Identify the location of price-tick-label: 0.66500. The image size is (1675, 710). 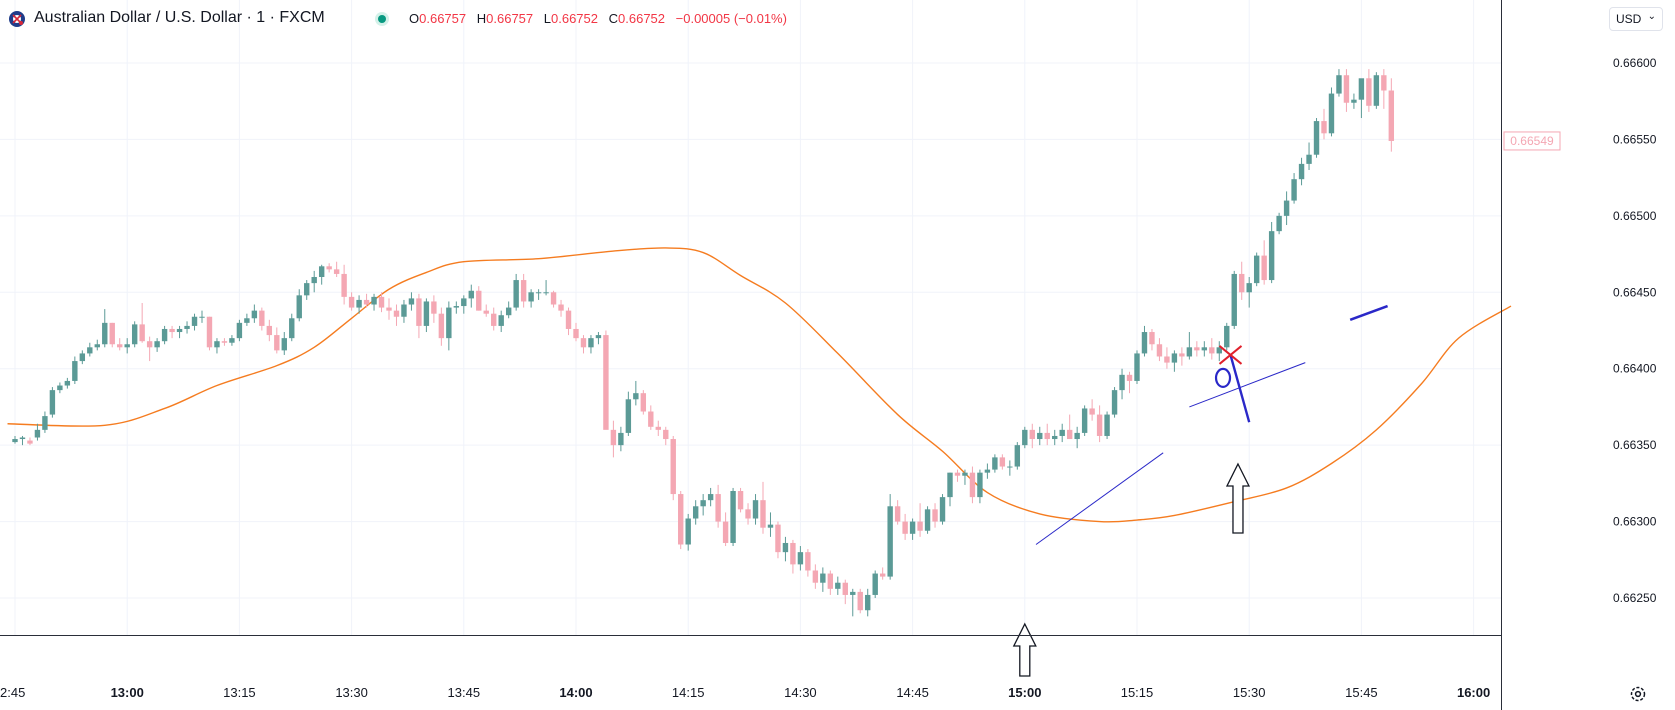
(1635, 216).